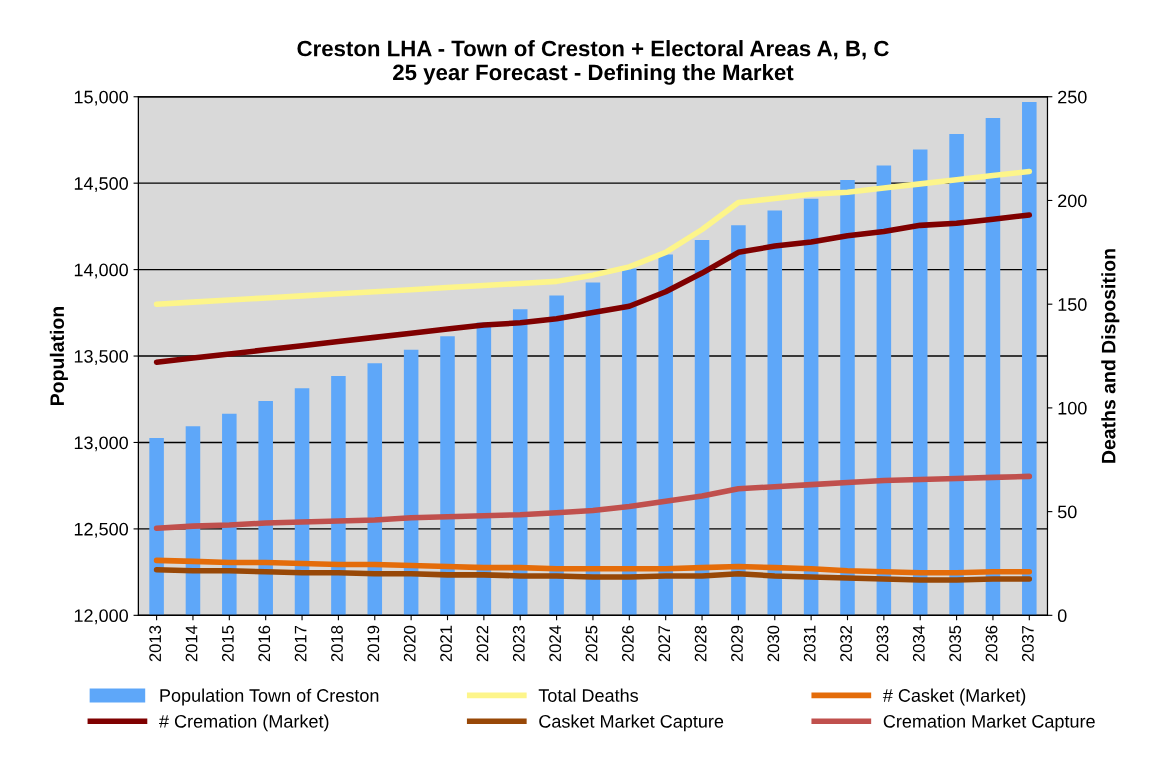 The height and width of the screenshot is (774, 1173). What do you see at coordinates (1027, 643) in the screenshot?
I see `x-tick-label: 2037` at bounding box center [1027, 643].